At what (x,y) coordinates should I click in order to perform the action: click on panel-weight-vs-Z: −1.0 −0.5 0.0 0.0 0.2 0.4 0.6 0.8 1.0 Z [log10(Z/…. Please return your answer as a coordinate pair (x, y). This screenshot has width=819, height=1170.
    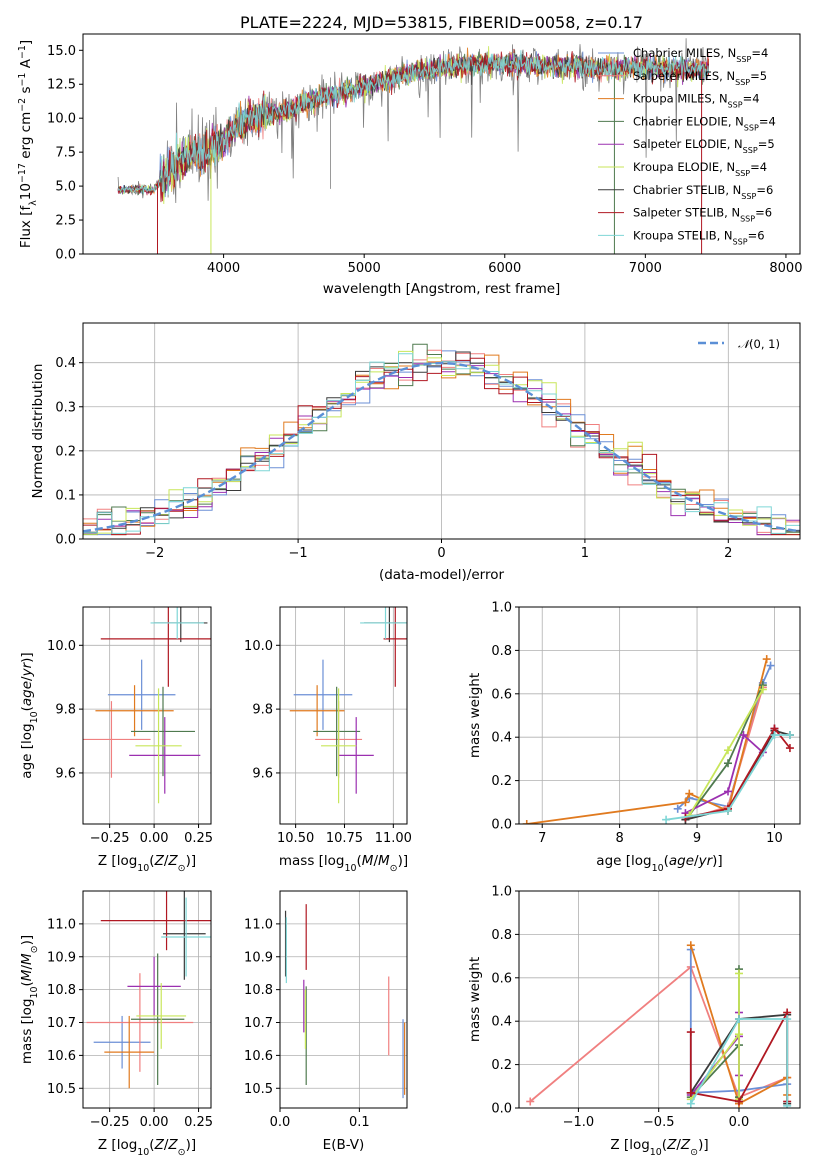
    Looking at the image, I should click on (634, 1021).